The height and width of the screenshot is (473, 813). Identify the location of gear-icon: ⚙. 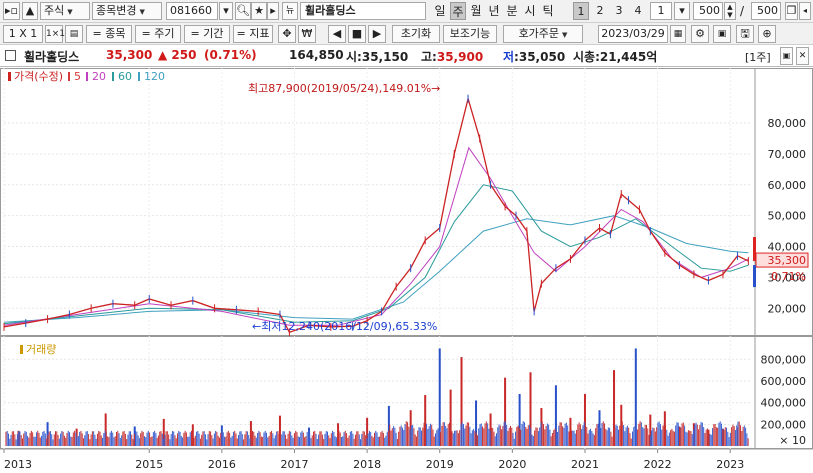
(700, 34).